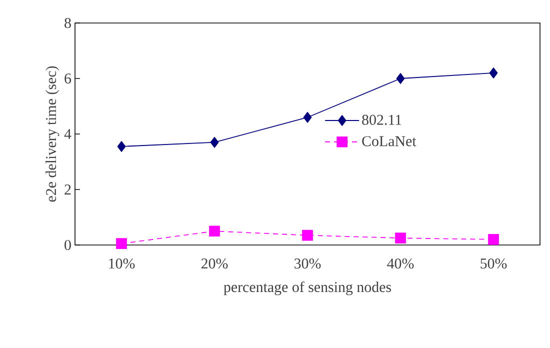  Describe the element at coordinates (307, 263) in the screenshot. I see `x-tick-label: 30%` at that location.